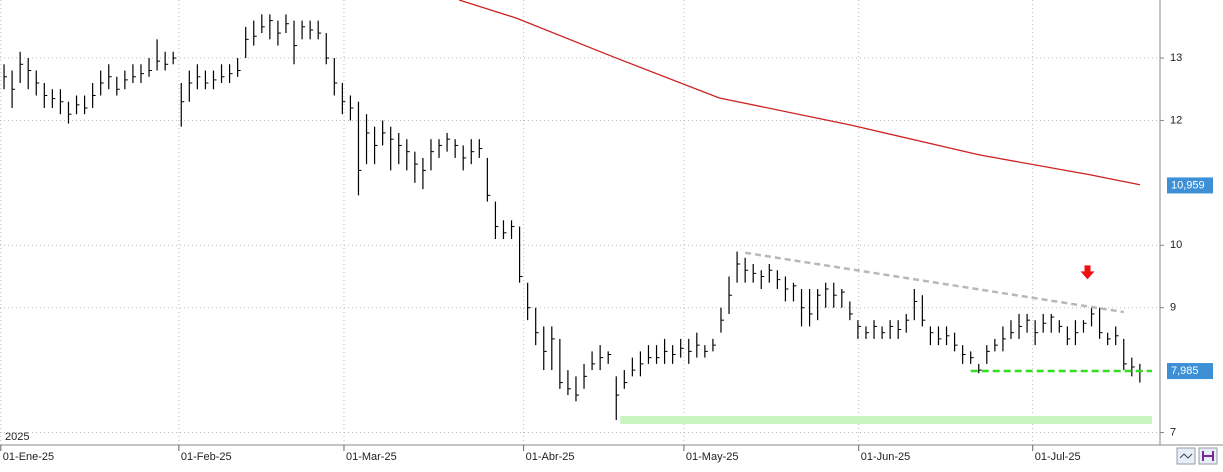  I want to click on trendline, so click(934, 282).